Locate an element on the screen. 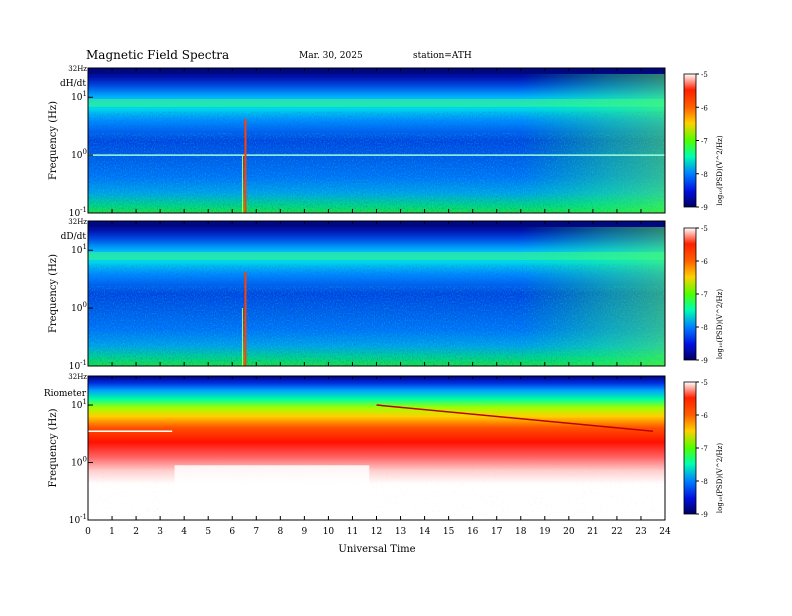  panel-label: Riometer is located at coordinates (65, 394).